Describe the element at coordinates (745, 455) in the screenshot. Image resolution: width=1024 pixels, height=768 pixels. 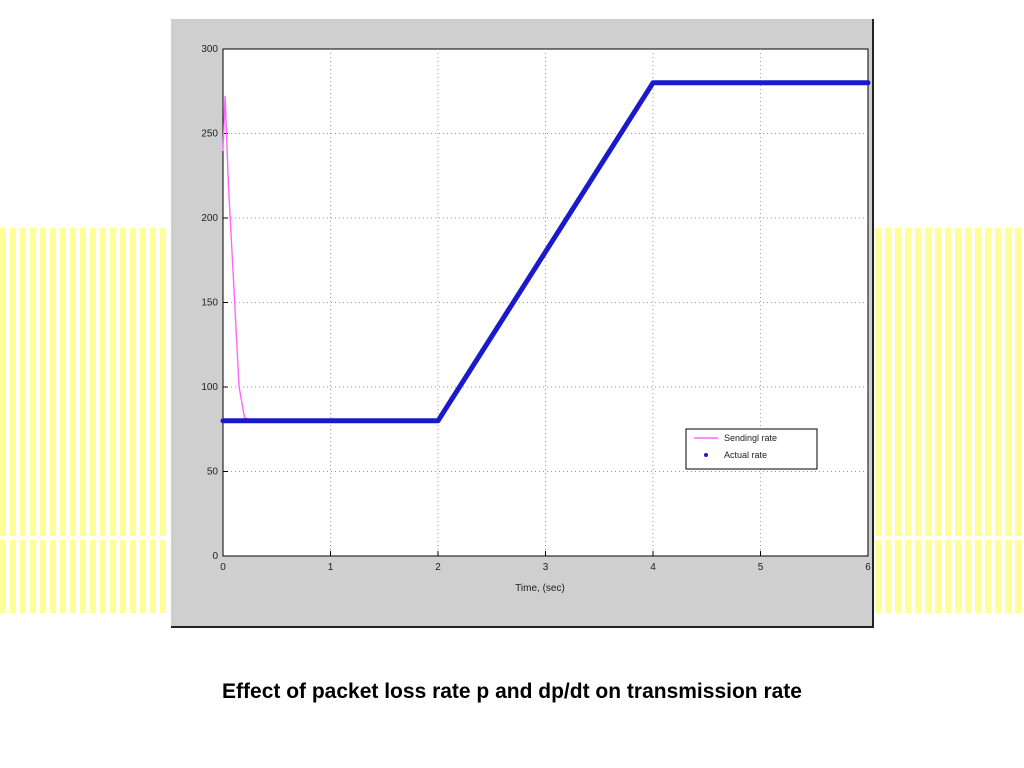
I see `legend-entry-label: Actual rate` at that location.